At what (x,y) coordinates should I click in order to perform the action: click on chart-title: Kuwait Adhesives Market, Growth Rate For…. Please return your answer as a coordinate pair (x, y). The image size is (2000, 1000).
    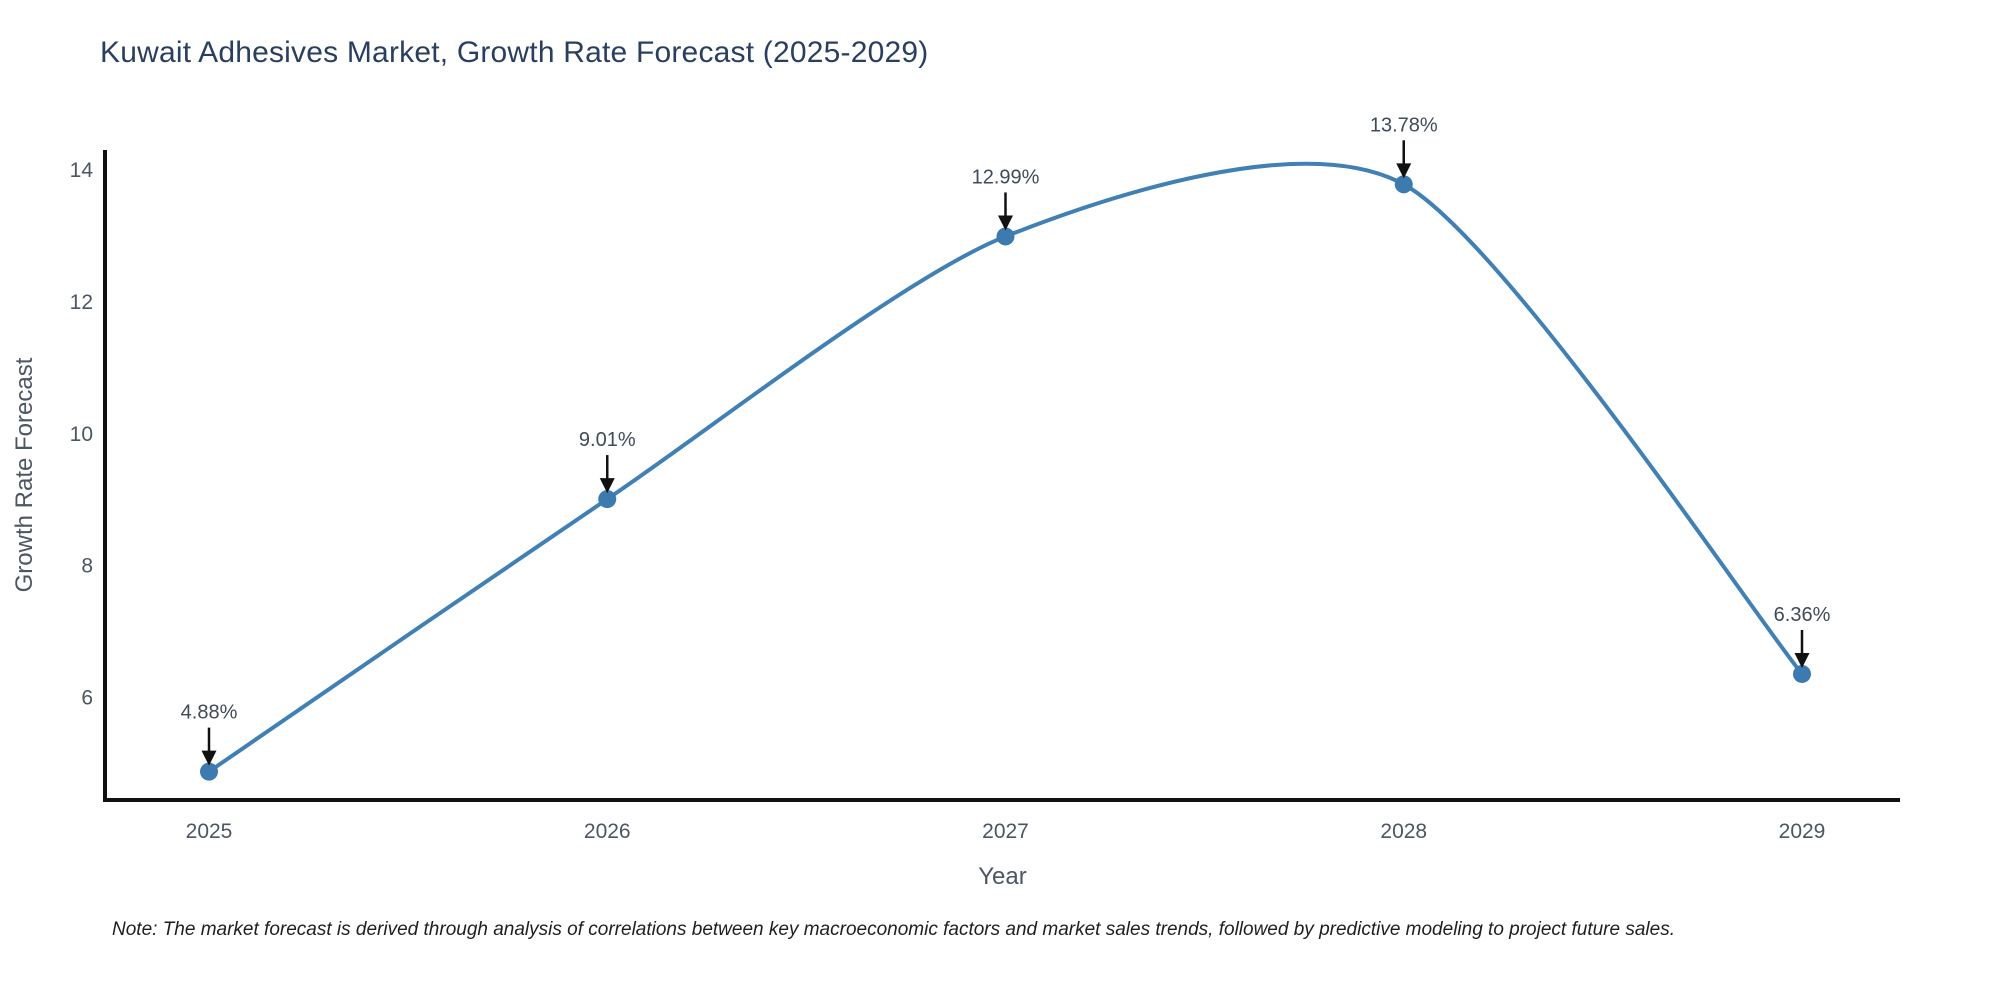
    Looking at the image, I should click on (514, 52).